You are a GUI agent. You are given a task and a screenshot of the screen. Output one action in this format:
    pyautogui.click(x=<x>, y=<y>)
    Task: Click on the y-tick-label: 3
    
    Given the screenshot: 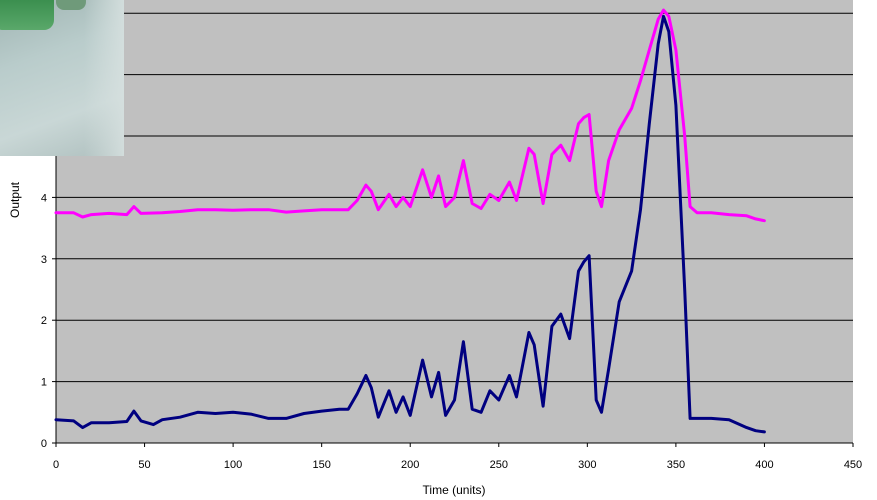 What is the action you would take?
    pyautogui.click(x=44, y=260)
    